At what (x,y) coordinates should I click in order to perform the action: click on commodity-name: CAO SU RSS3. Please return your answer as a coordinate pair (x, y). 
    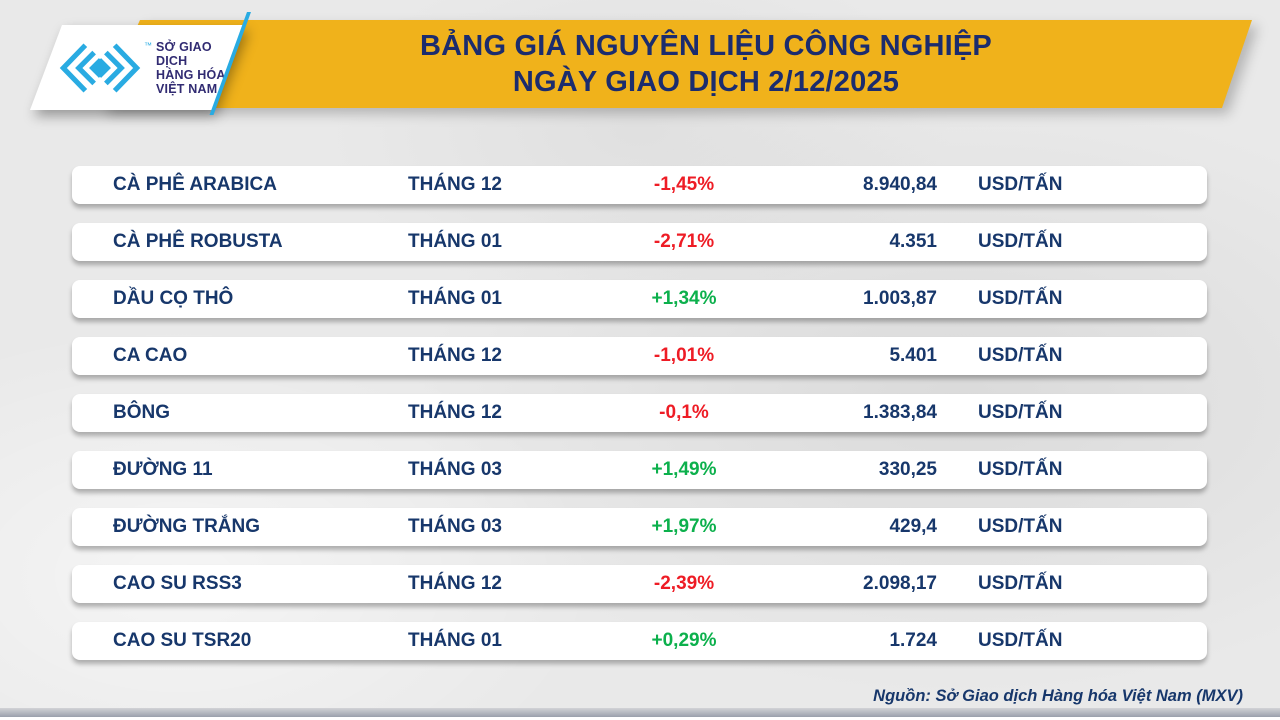
    Looking at the image, I should click on (177, 583).